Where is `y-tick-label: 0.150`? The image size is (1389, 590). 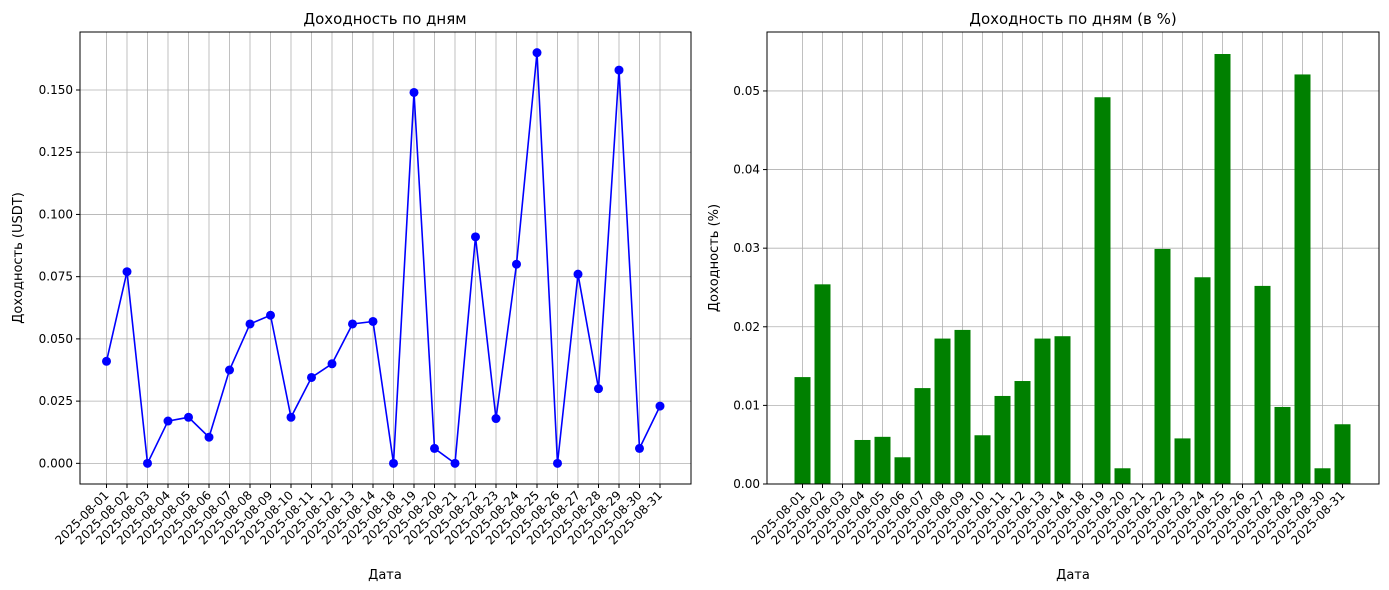
y-tick-label: 0.150 is located at coordinates (56, 90).